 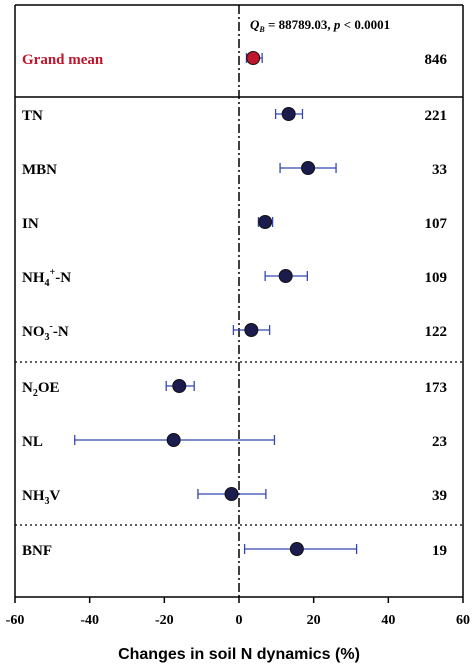 I want to click on point-in, so click(x=265, y=222).